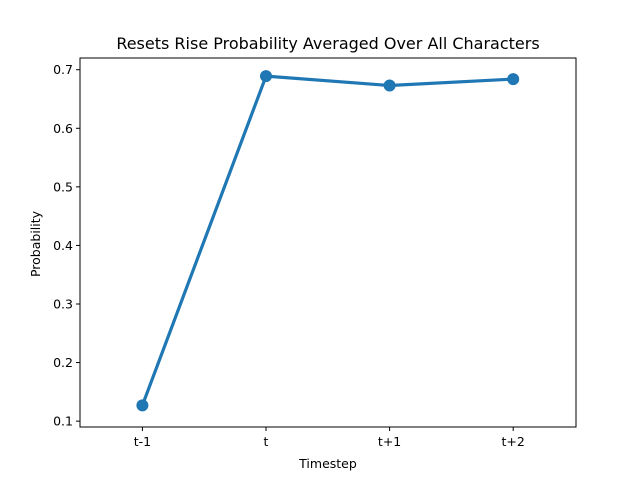 The height and width of the screenshot is (484, 640). What do you see at coordinates (63, 128) in the screenshot?
I see `y-tick-label: 0.6` at bounding box center [63, 128].